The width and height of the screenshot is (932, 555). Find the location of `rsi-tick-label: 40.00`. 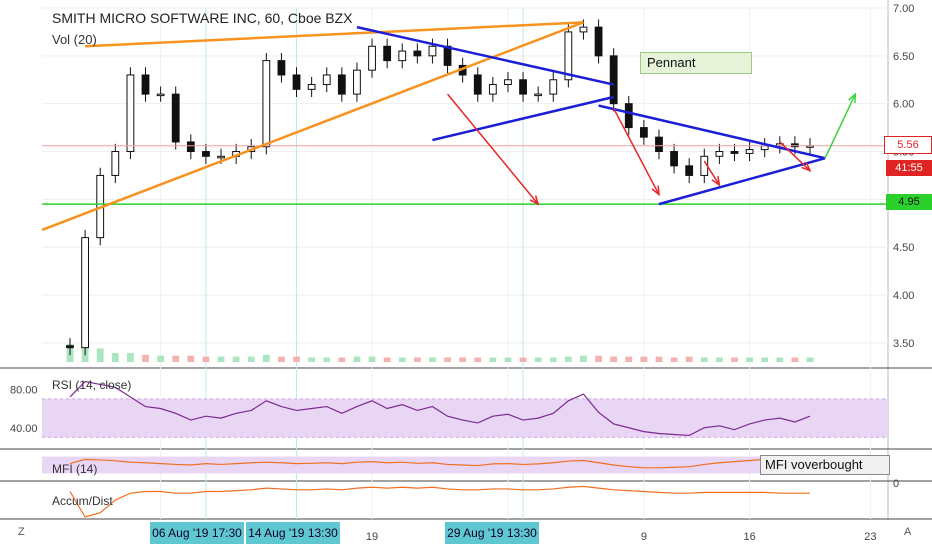

rsi-tick-label: 40.00 is located at coordinates (24, 429).